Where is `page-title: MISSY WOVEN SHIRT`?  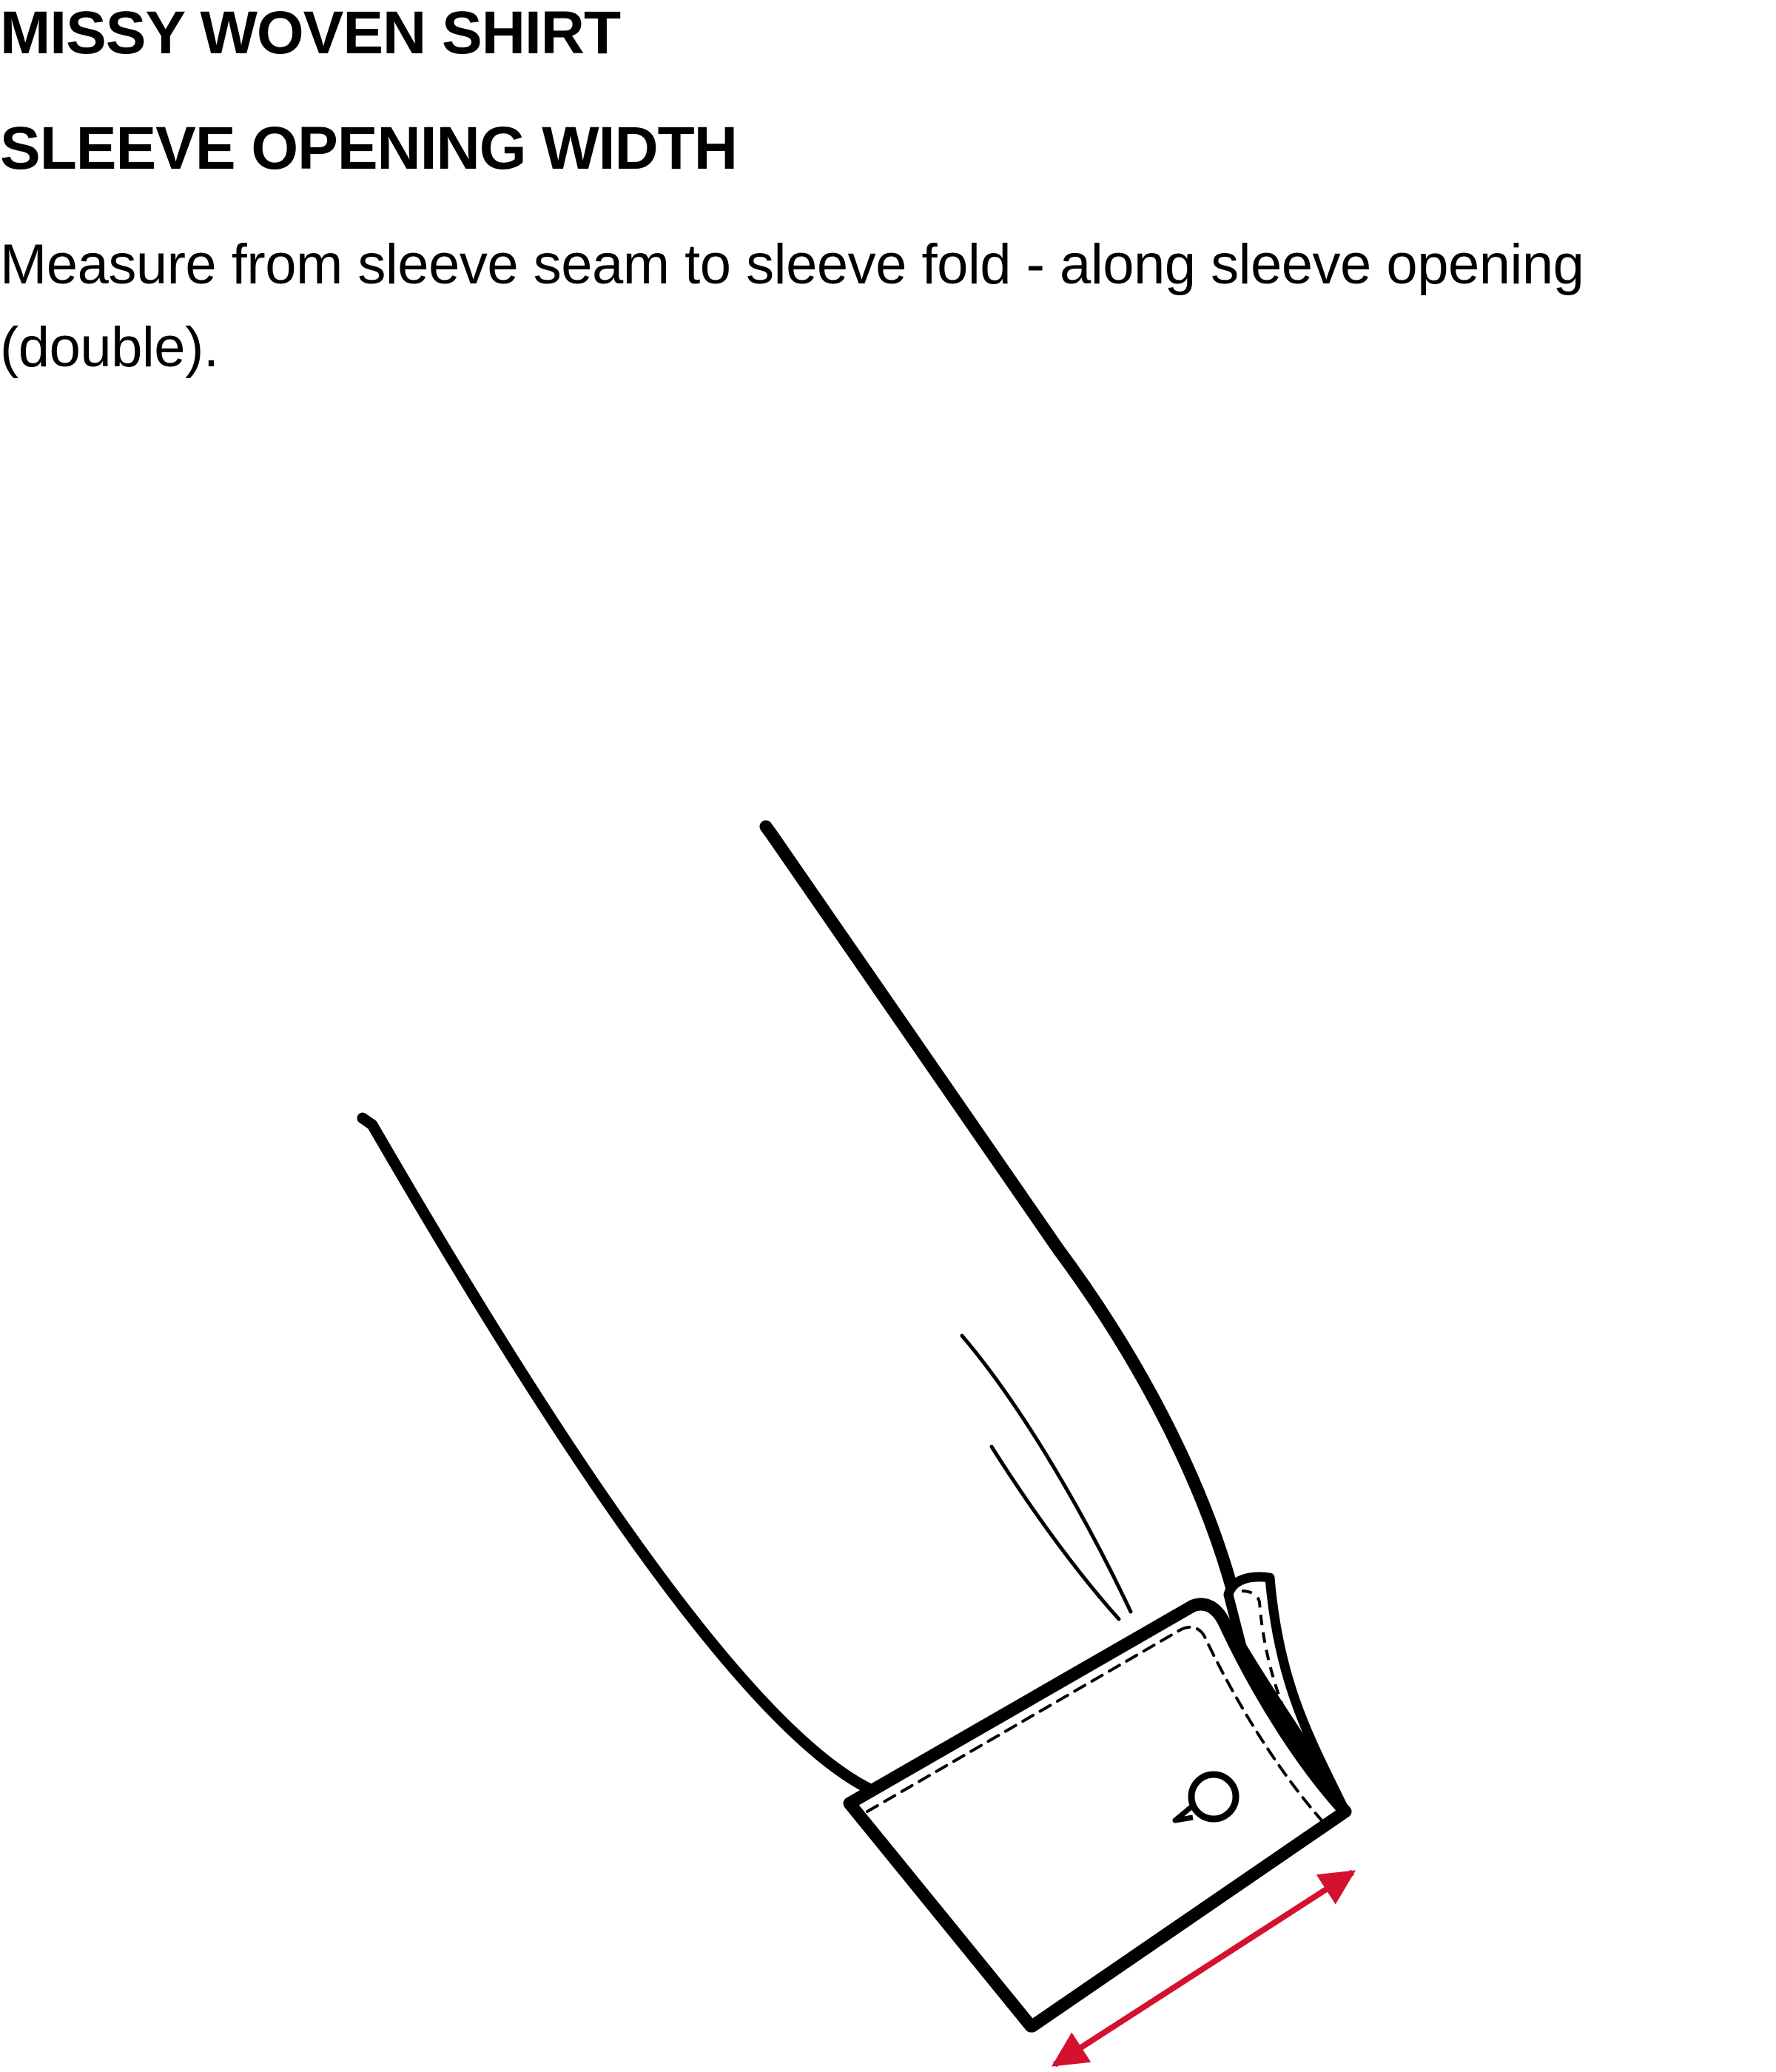 page-title: MISSY WOVEN SHIRT is located at coordinates (310, 33).